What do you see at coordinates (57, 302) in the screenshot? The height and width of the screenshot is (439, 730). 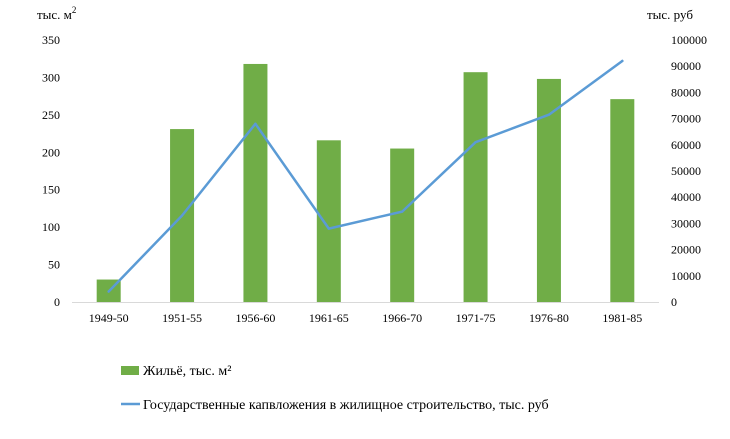 I see `y-left-tick-label: 0` at bounding box center [57, 302].